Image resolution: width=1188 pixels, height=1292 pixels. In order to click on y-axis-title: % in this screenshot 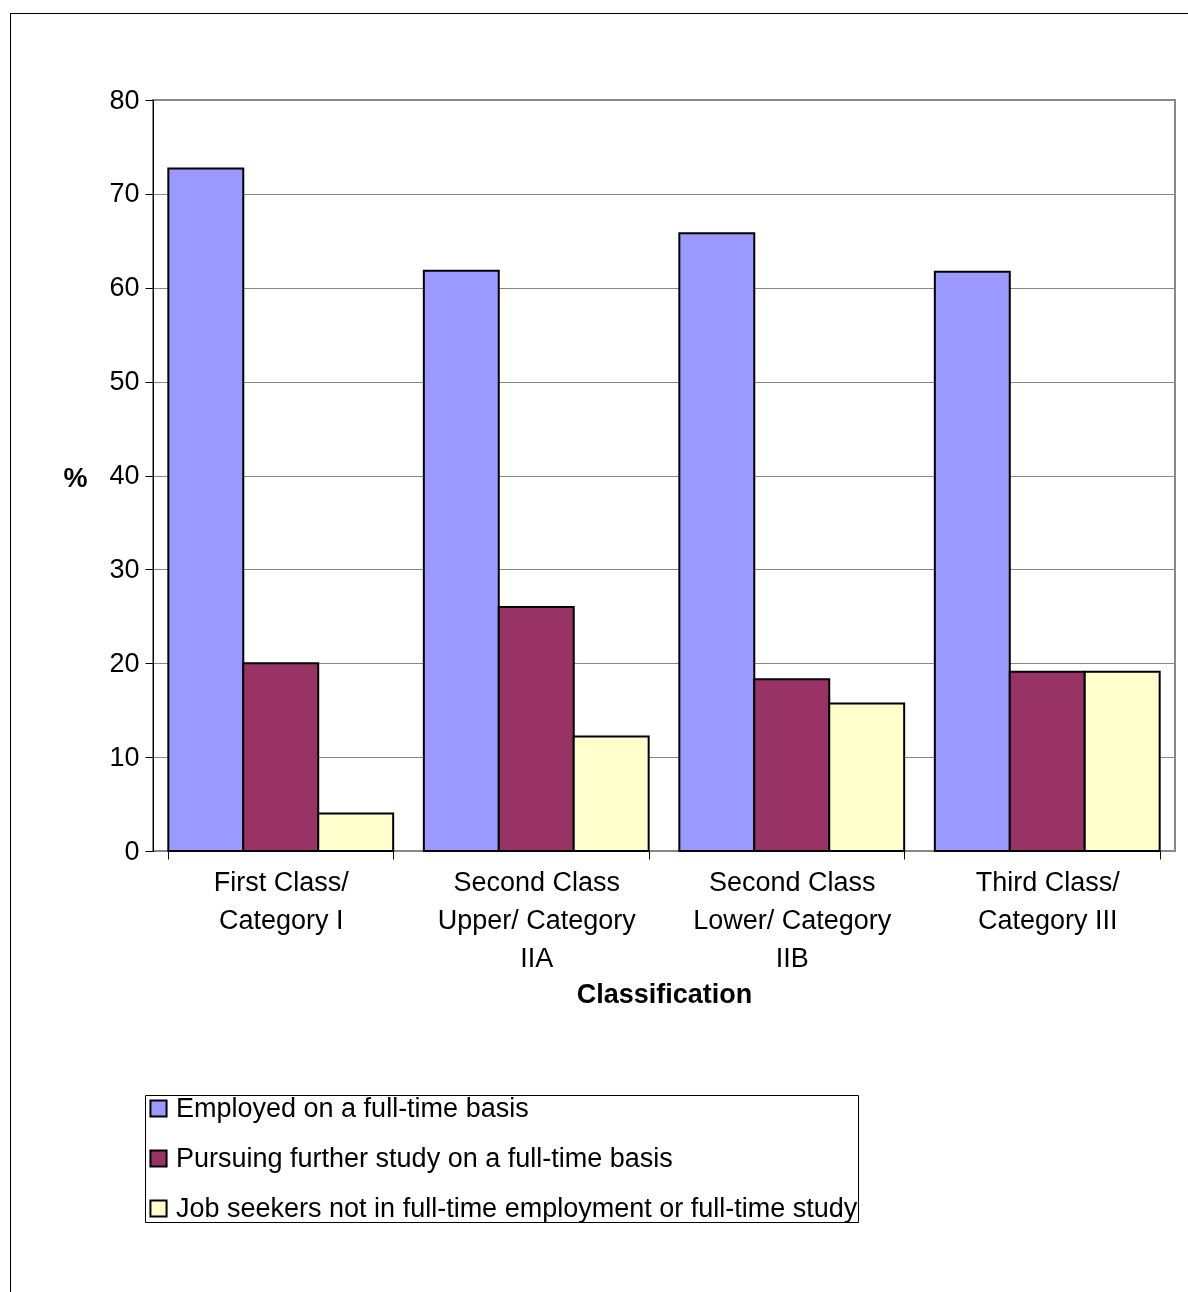, I will do `click(75, 477)`.